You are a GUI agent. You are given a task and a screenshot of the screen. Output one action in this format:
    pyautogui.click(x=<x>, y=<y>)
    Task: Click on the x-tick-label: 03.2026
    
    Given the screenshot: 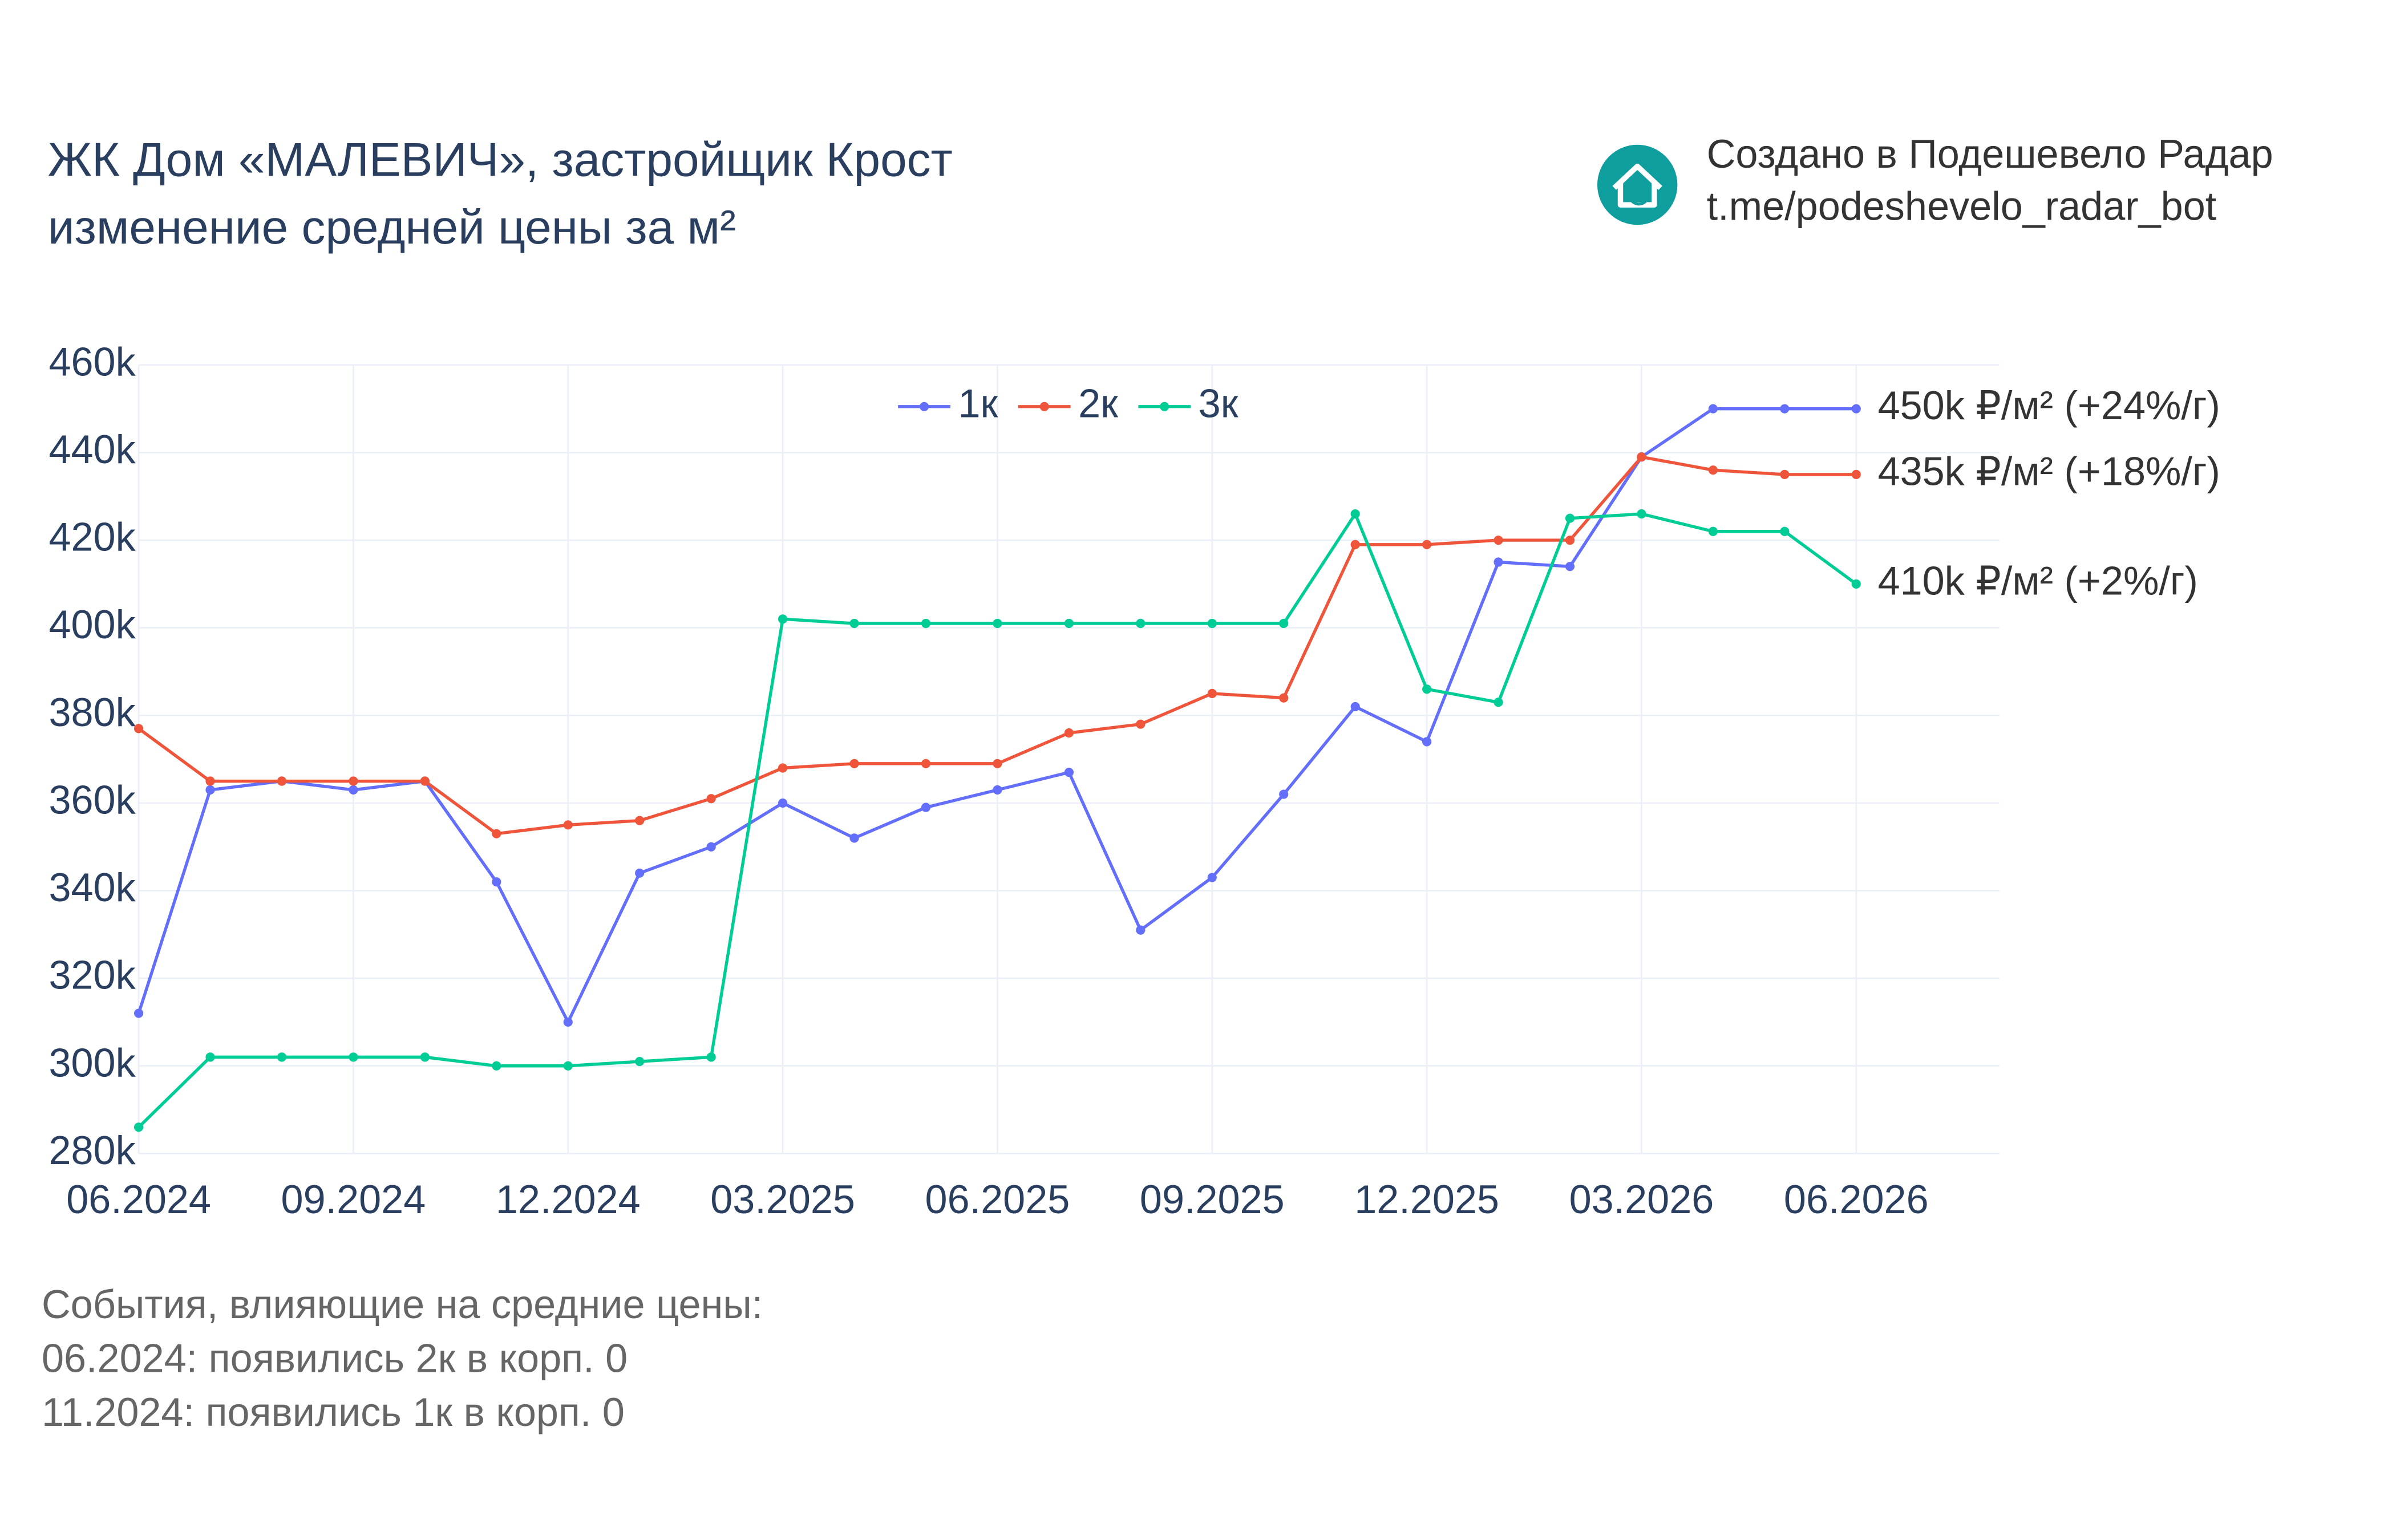 What is the action you would take?
    pyautogui.click(x=1641, y=1200)
    